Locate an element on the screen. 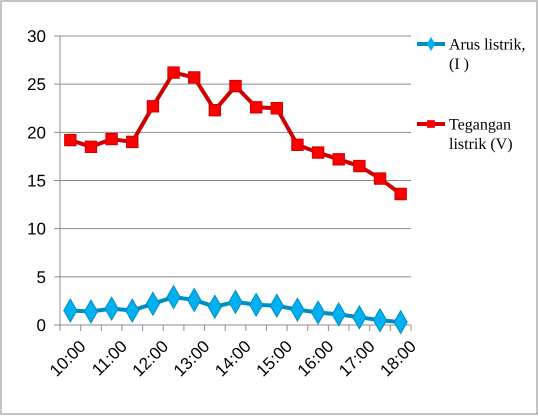 This screenshot has height=416, width=539. legend-label: Tegangan listrik (V) is located at coordinates (481, 134).